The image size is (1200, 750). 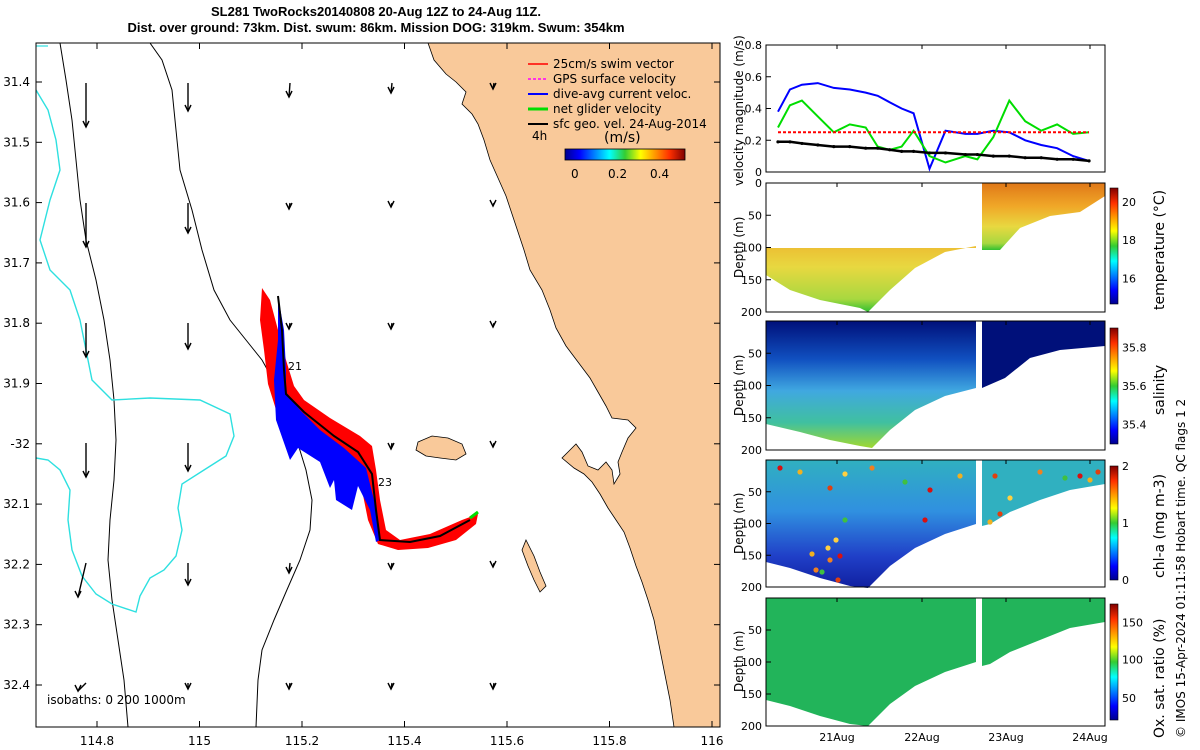 I want to click on salinity-ylabel: Depth (m), so click(x=739, y=385).